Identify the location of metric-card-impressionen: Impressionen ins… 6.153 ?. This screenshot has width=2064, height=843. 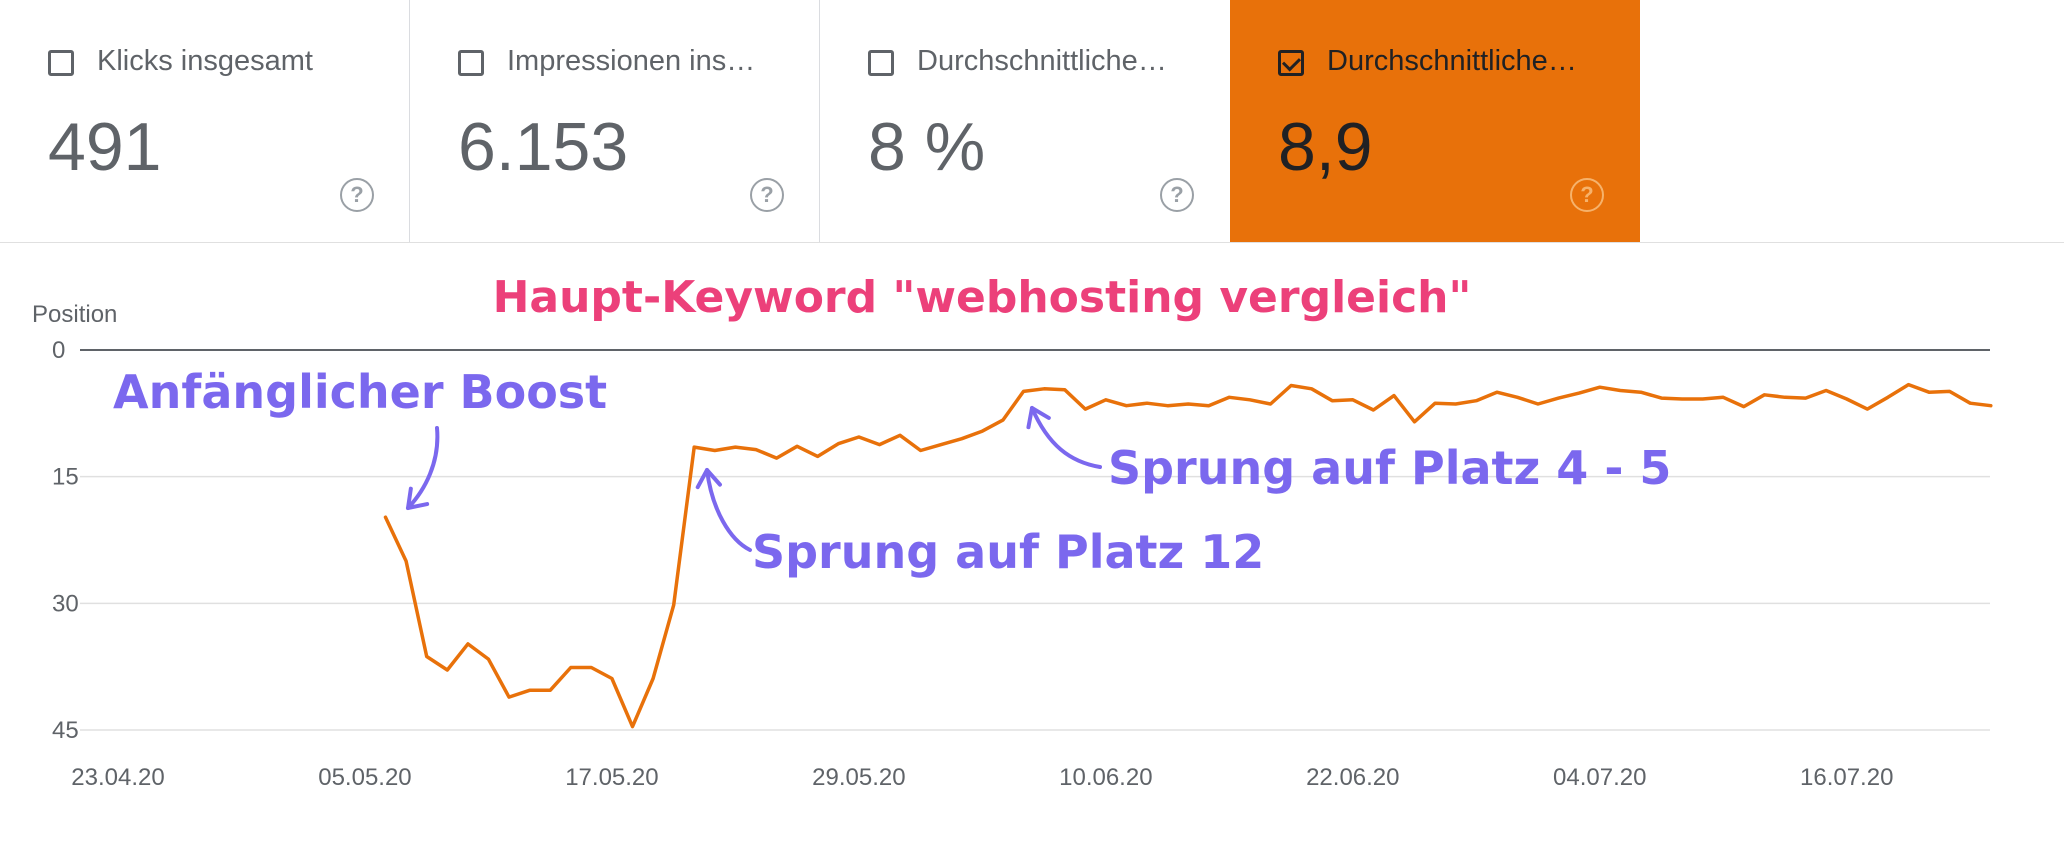
(615, 121).